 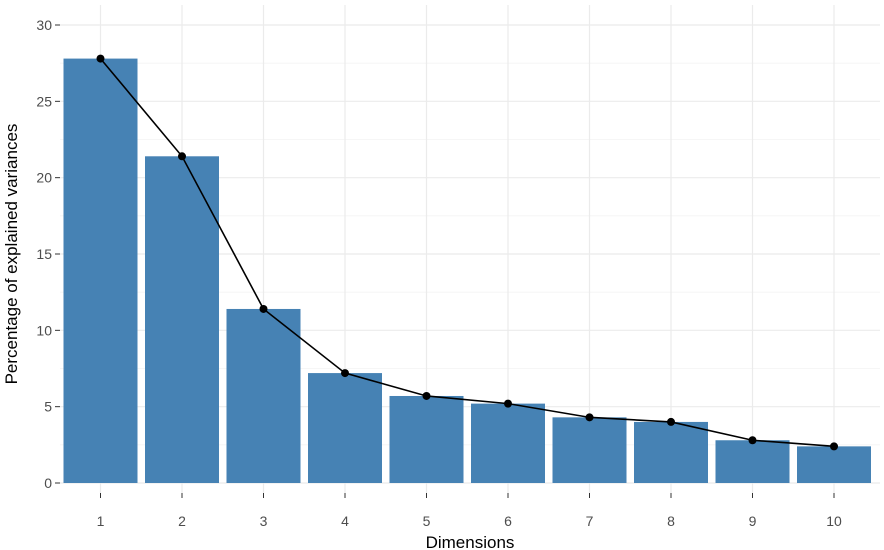 What do you see at coordinates (508, 521) in the screenshot?
I see `x-tick-label: 6` at bounding box center [508, 521].